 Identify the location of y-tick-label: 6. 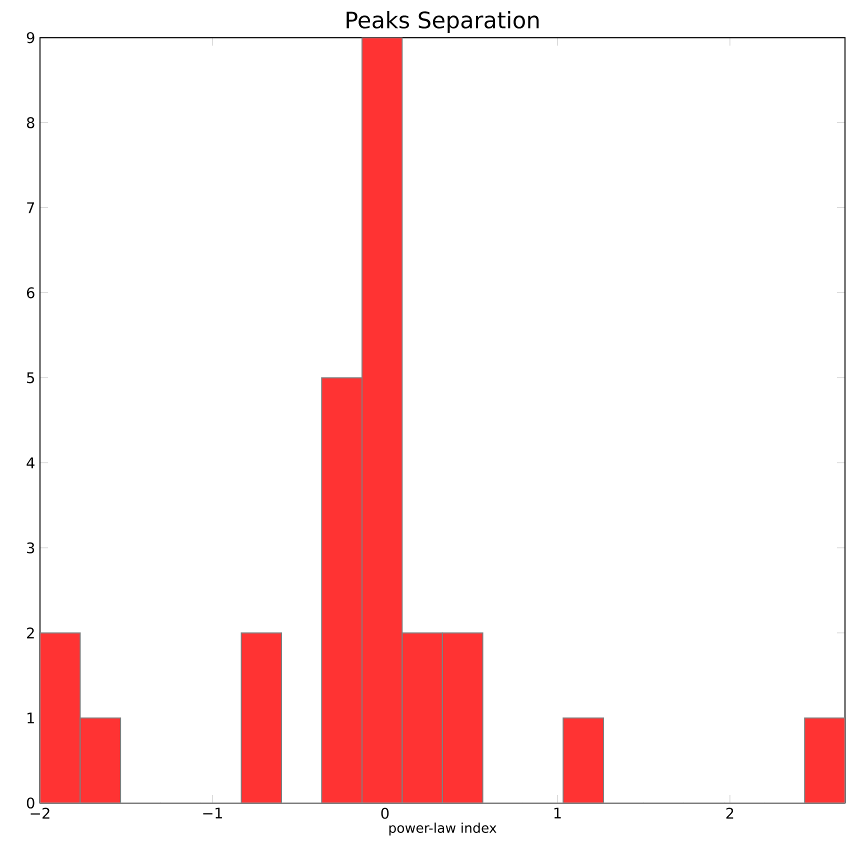
(30, 292).